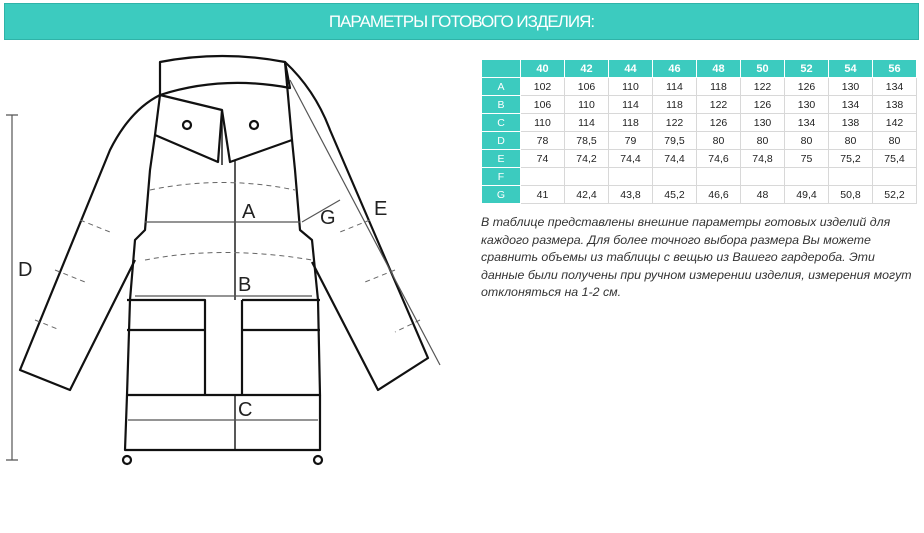 This screenshot has height=533, width=924. I want to click on table-cell: 74,2, so click(586, 158).